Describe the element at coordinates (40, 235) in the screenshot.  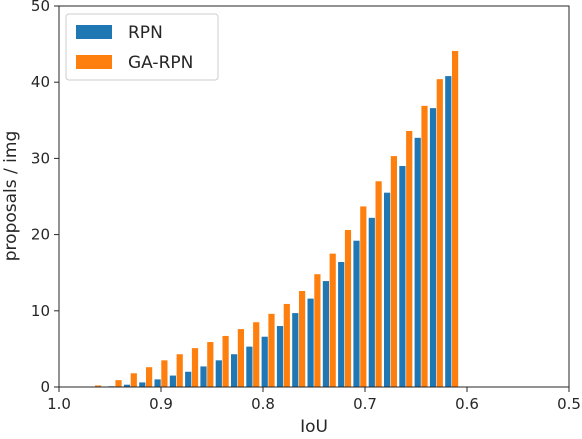
I see `y-tick-label: 20` at that location.